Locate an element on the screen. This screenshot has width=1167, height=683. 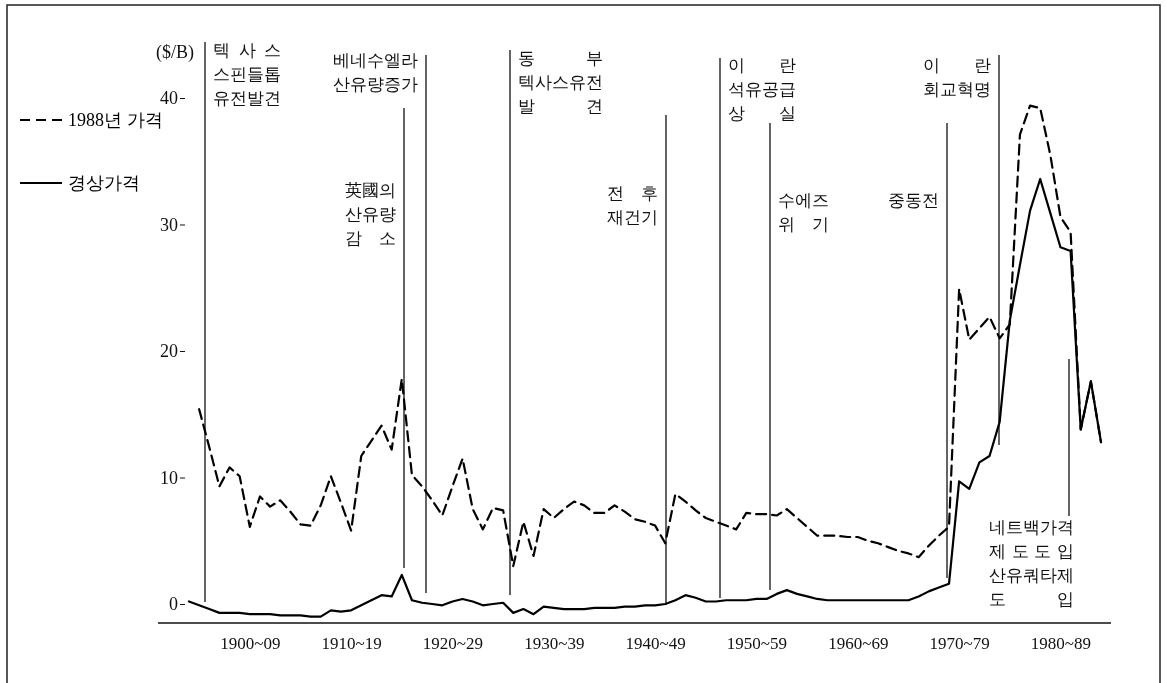
x-tick-label: 1980~89 is located at coordinates (1061, 644).